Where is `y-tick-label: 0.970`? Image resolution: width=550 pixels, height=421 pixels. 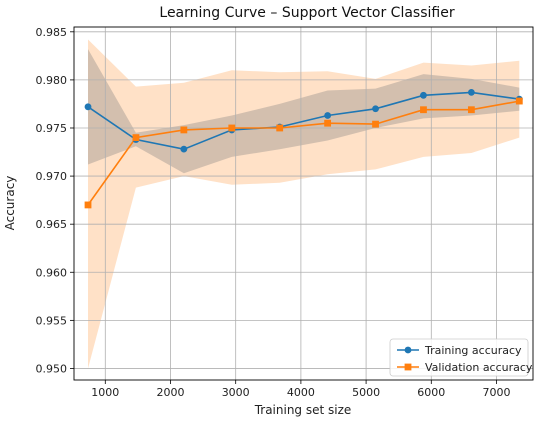
y-tick-label: 0.970 is located at coordinates (52, 176).